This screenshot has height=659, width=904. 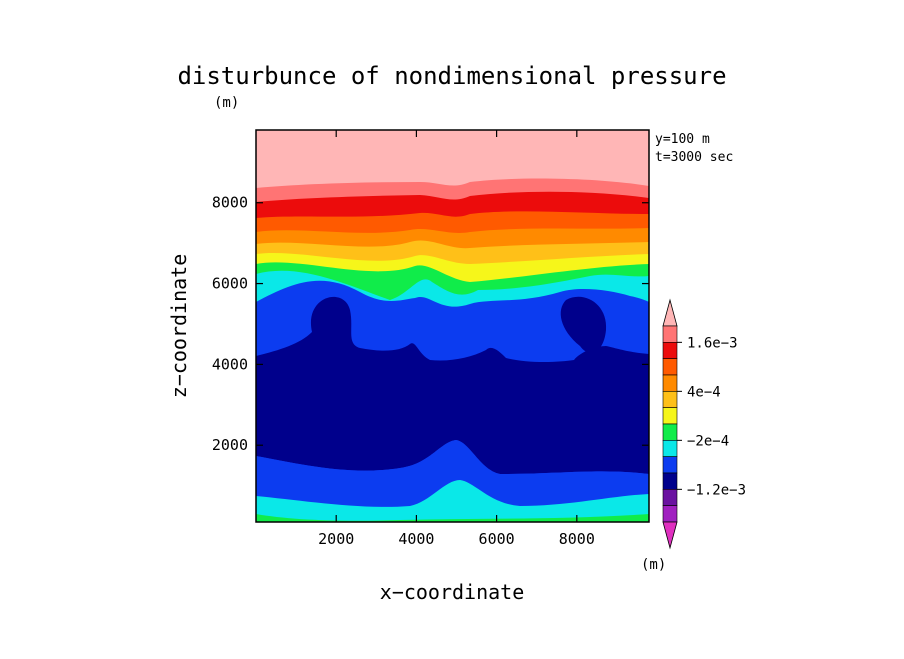 I want to click on y-unit-label: (m), so click(x=226, y=103).